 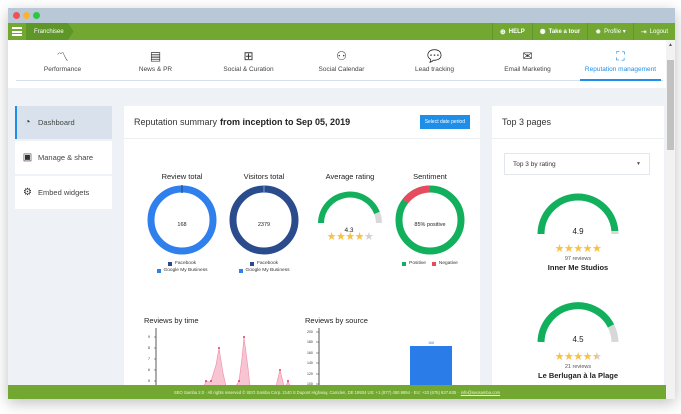 I want to click on page-2-rating: 4.5, so click(x=578, y=339).